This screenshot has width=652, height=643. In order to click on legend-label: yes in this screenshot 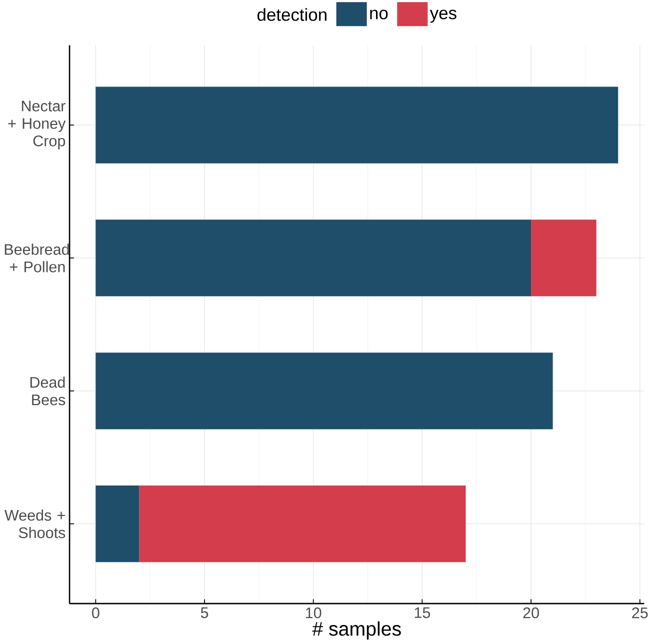, I will do `click(443, 16)`.